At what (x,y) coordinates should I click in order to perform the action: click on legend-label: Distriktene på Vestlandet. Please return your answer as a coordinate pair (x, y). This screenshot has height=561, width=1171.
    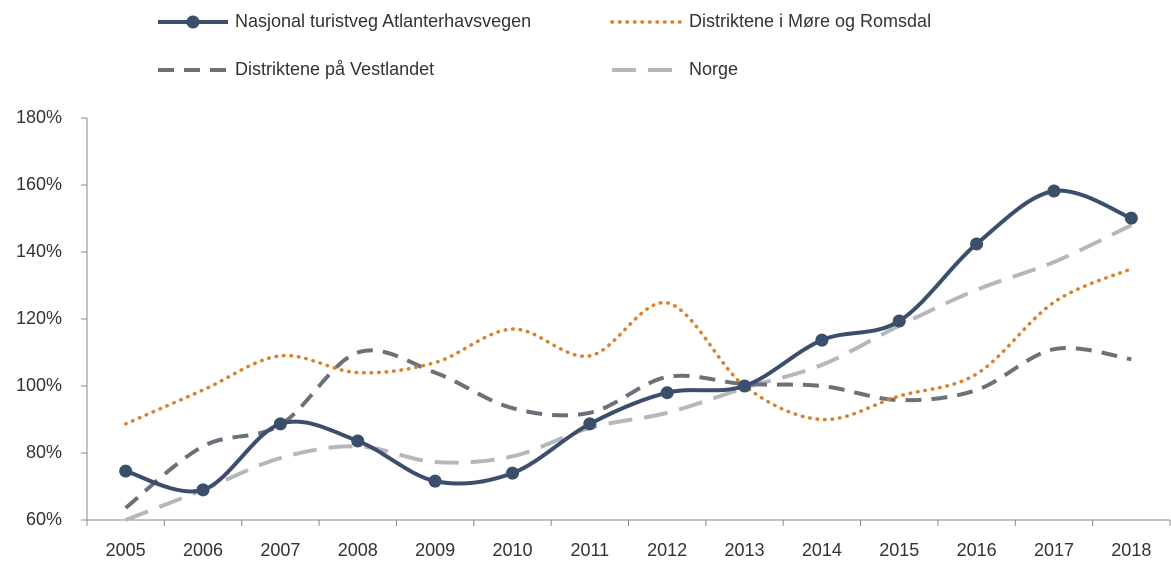
    Looking at the image, I should click on (334, 69).